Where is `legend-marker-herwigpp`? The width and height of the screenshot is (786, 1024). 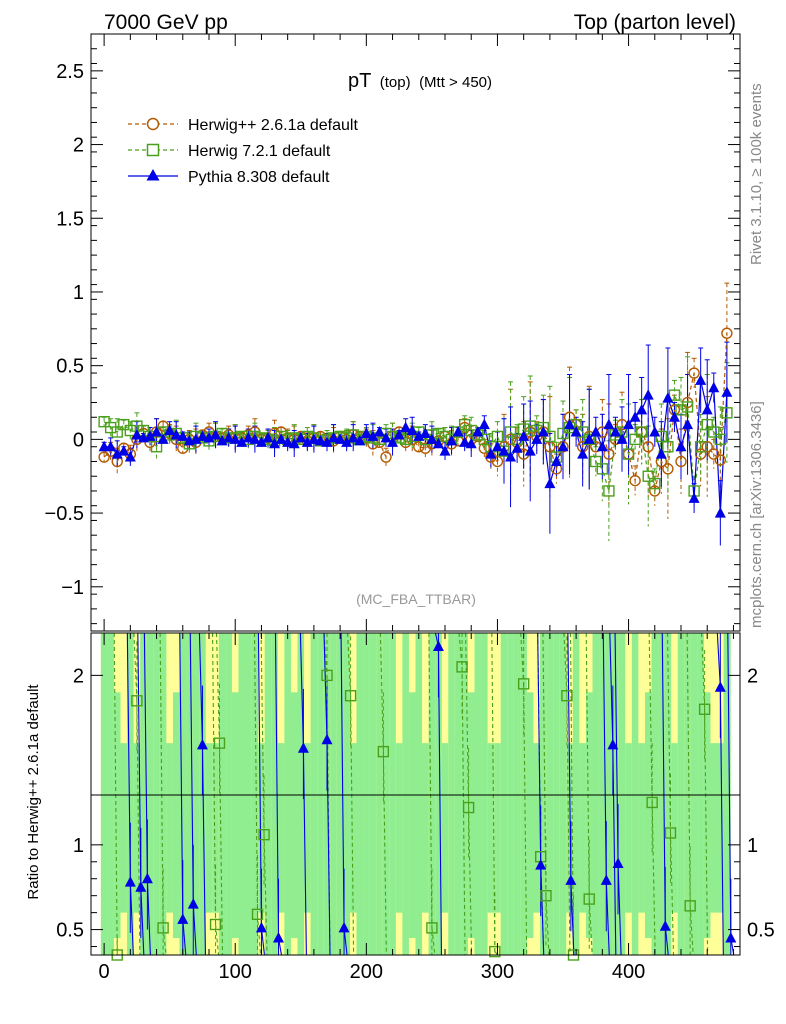 legend-marker-herwigpp is located at coordinates (153, 124).